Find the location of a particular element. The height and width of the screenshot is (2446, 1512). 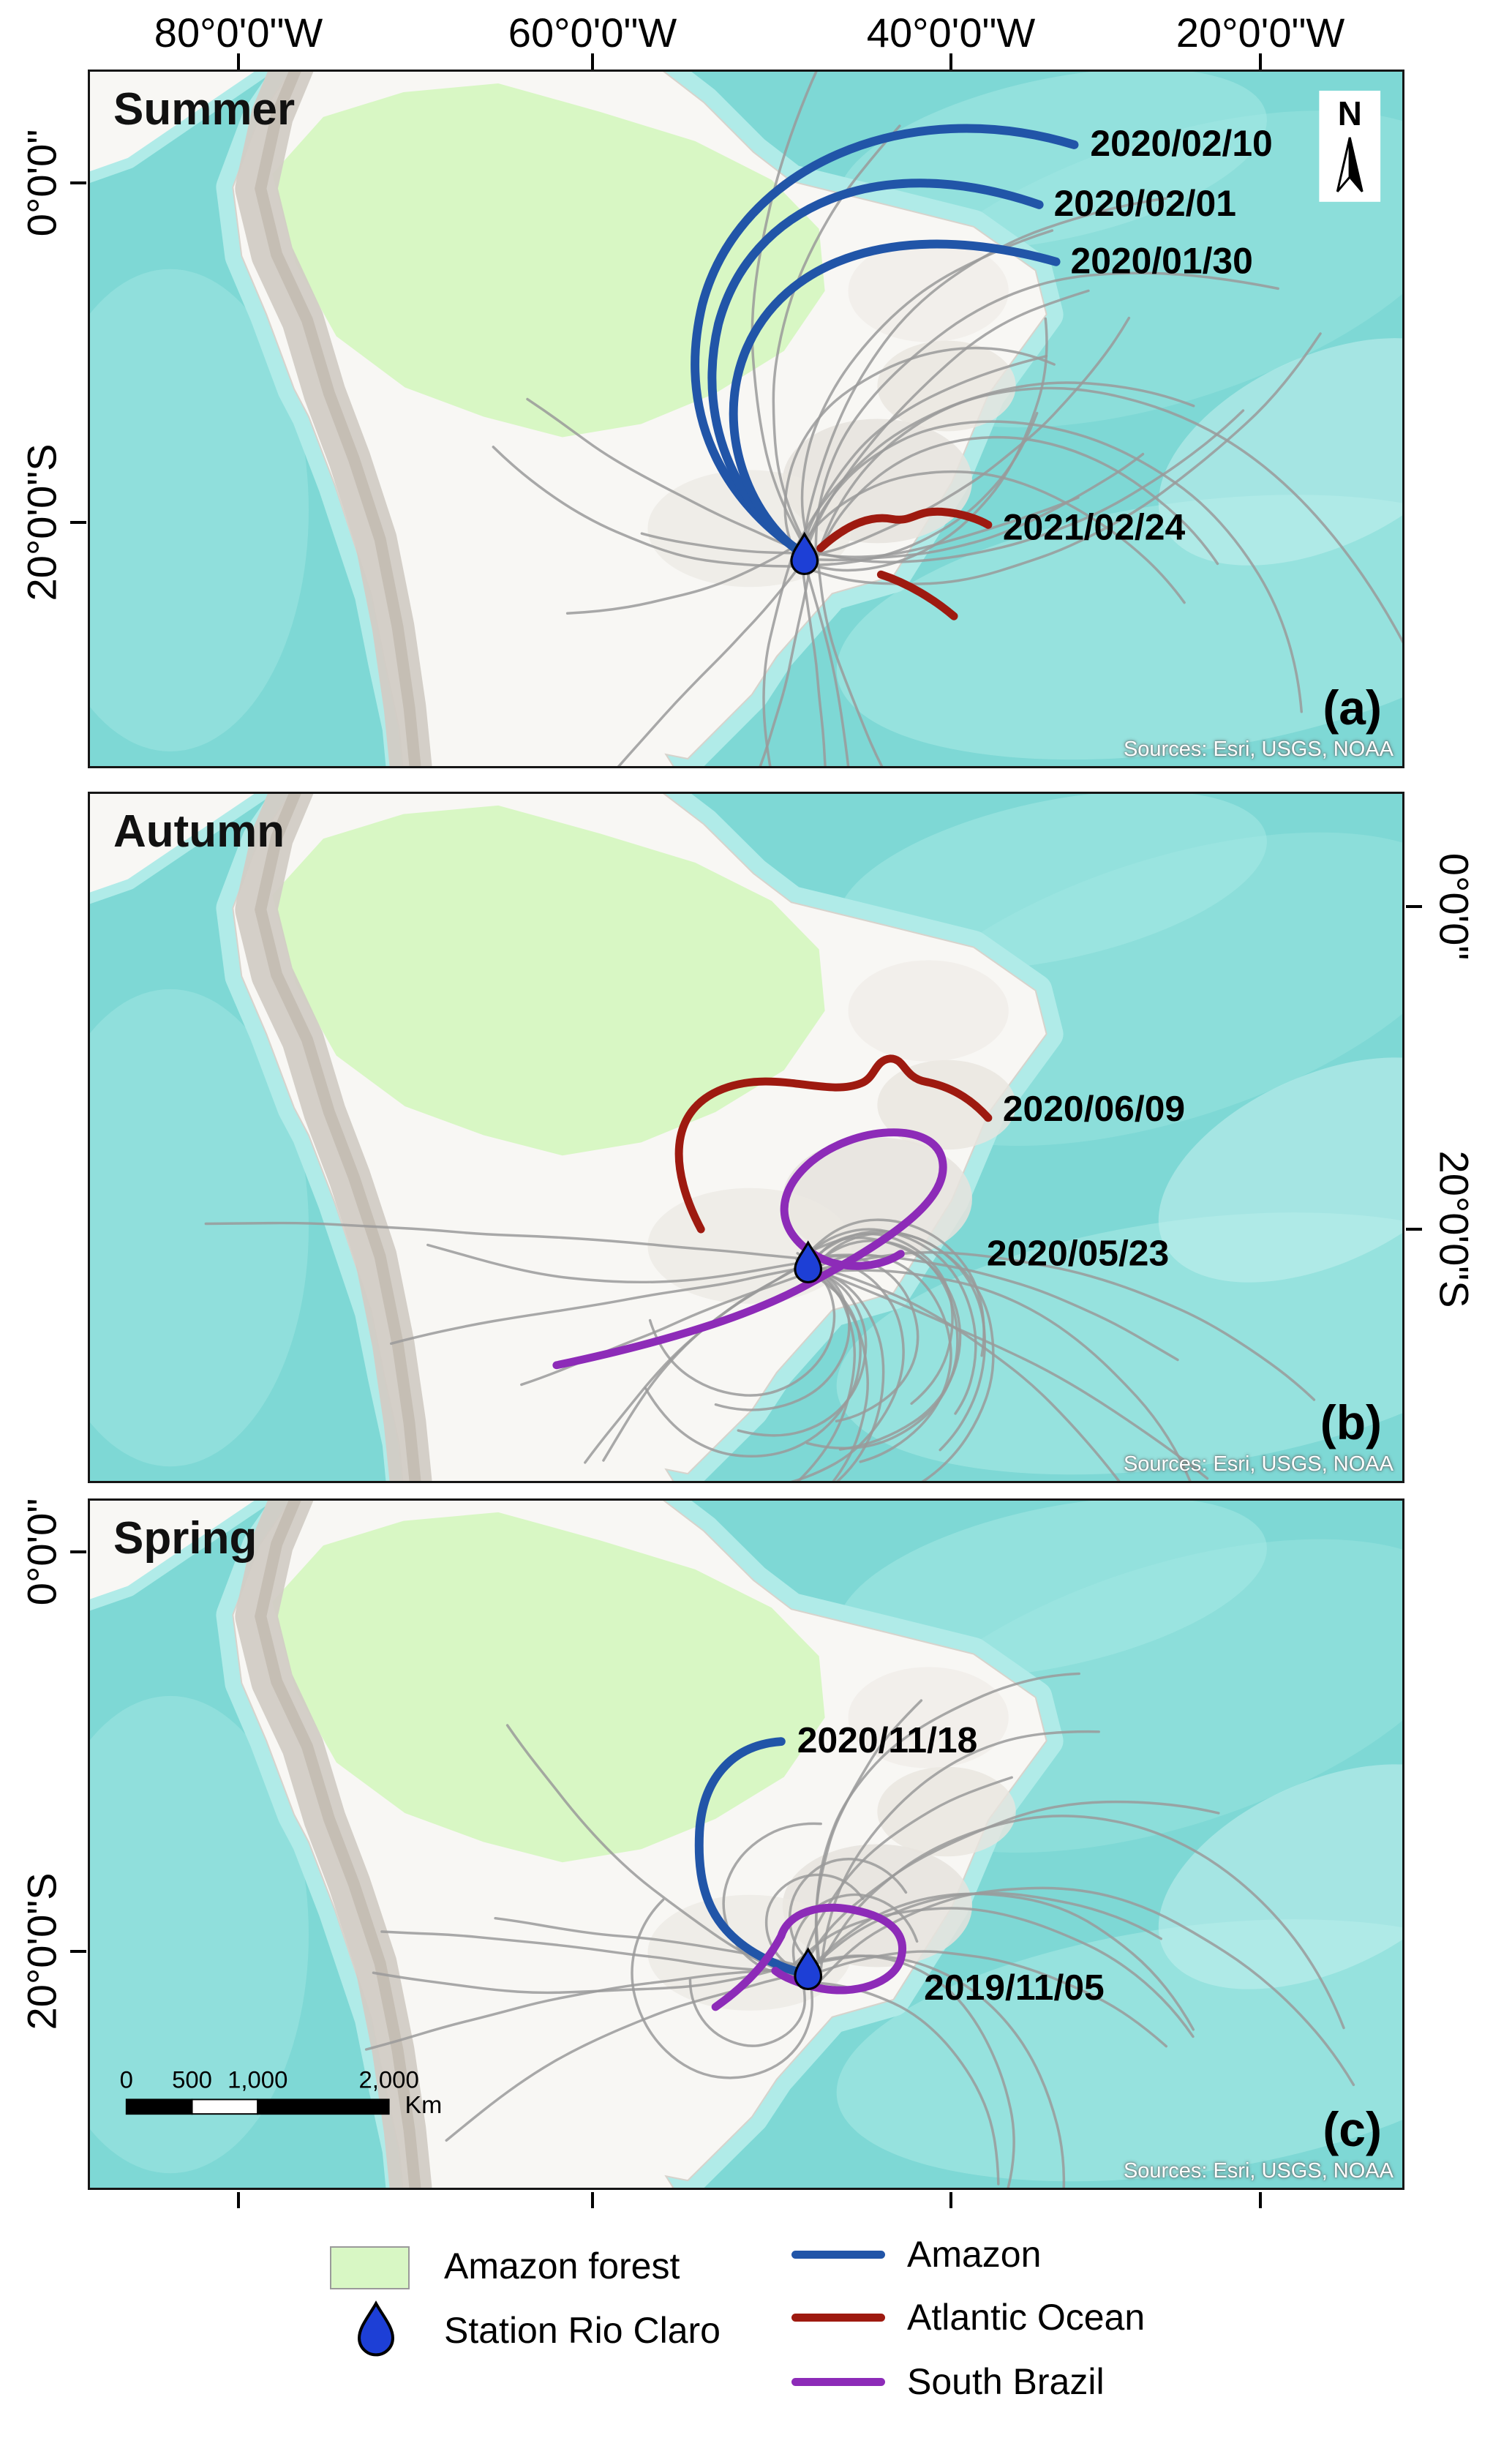

legend-label-amazon-forest: Amazon forest is located at coordinates (562, 2266).